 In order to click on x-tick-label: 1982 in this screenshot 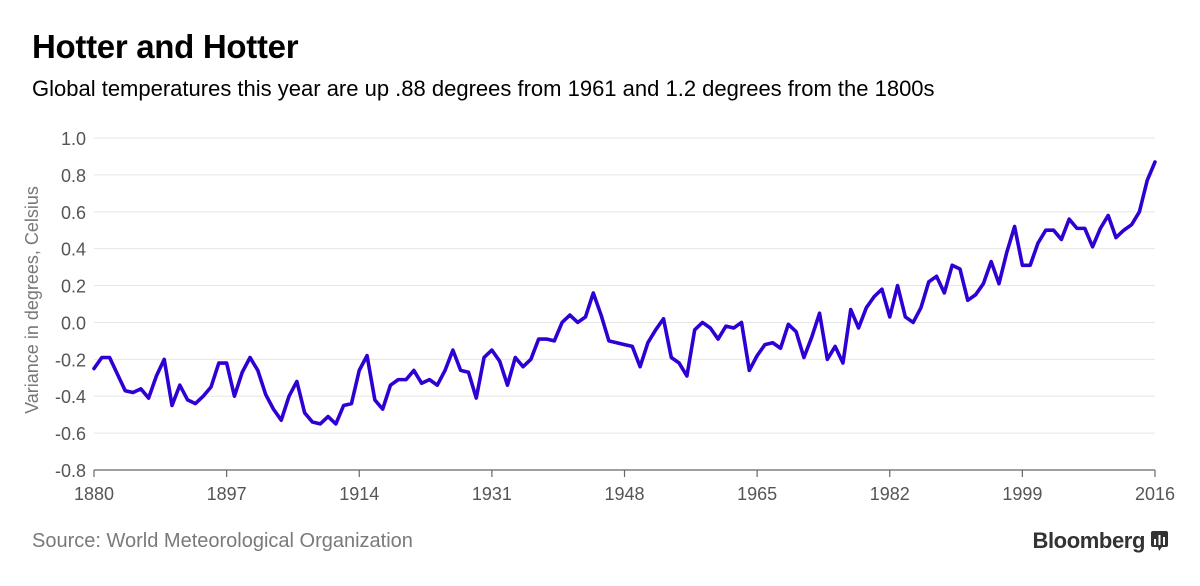, I will do `click(890, 494)`.